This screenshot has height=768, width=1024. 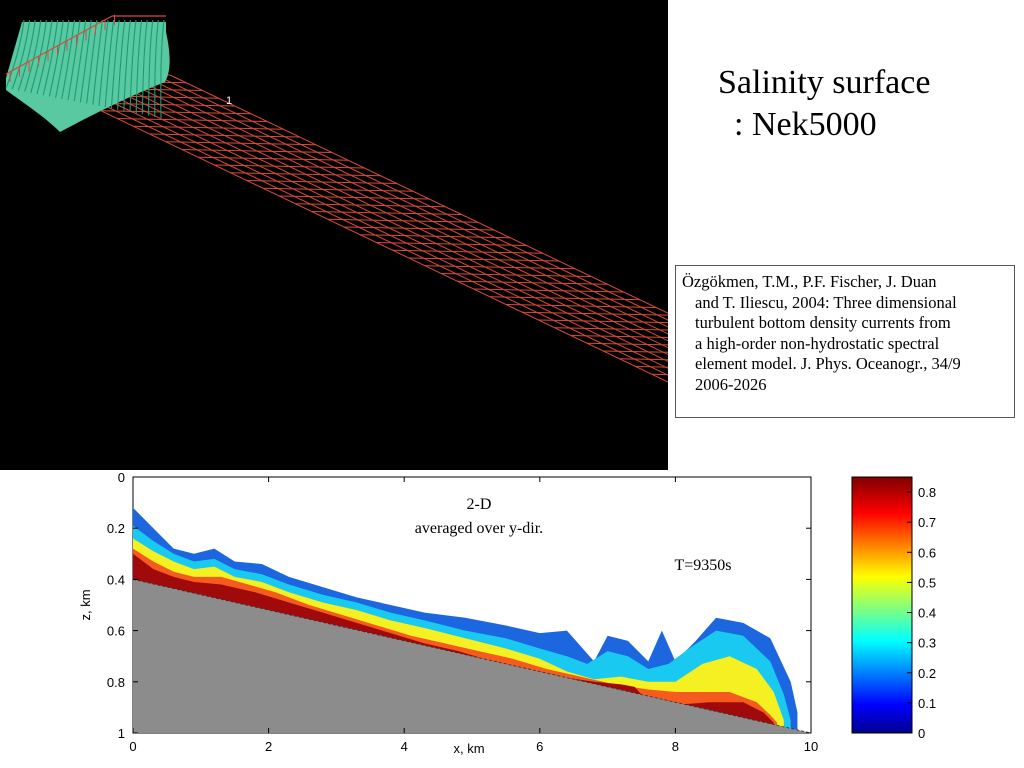 I want to click on x-tick-label: 6, so click(x=539, y=746).